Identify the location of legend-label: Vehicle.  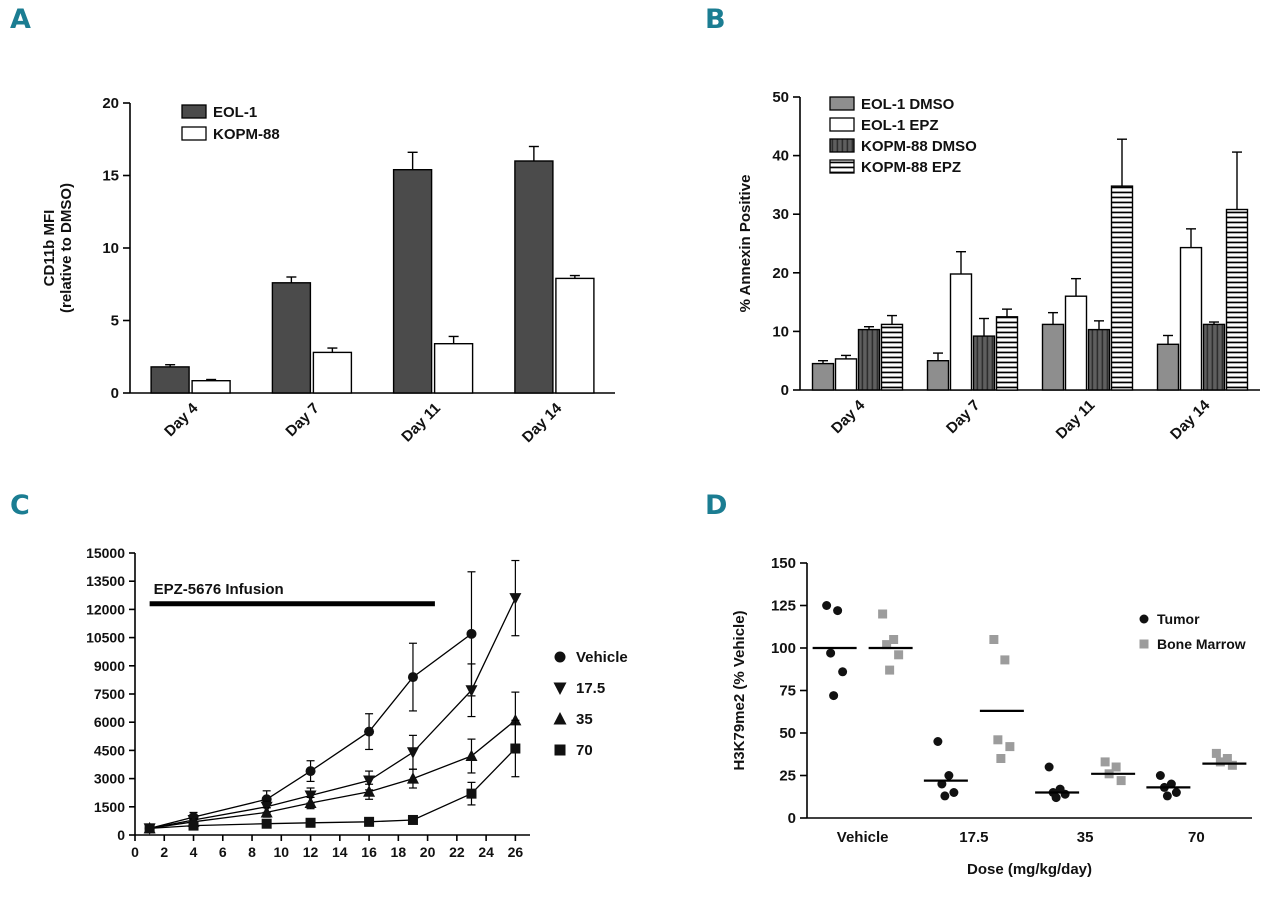
(602, 657).